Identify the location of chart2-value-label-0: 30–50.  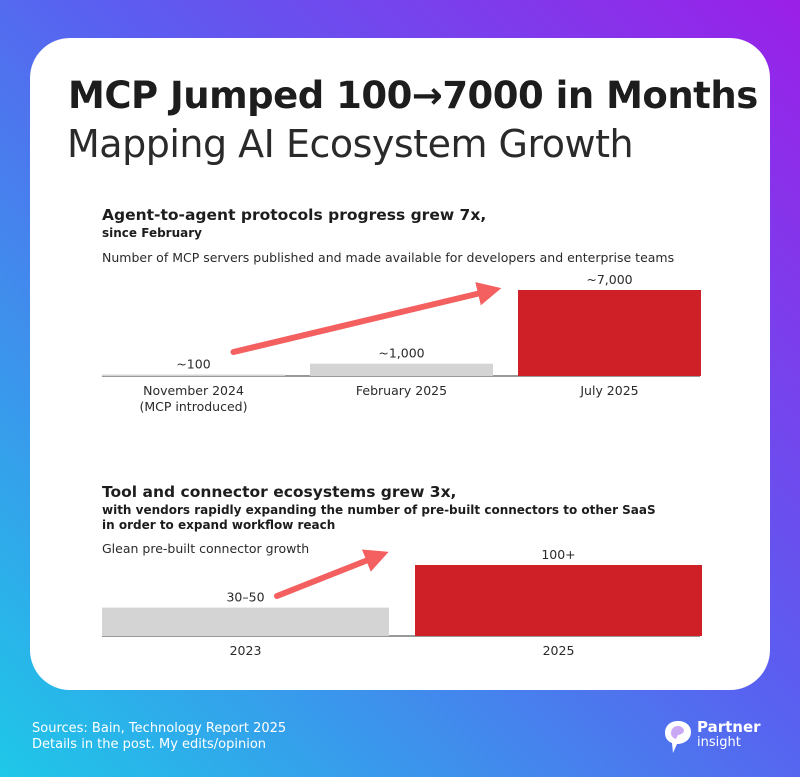
(245, 597).